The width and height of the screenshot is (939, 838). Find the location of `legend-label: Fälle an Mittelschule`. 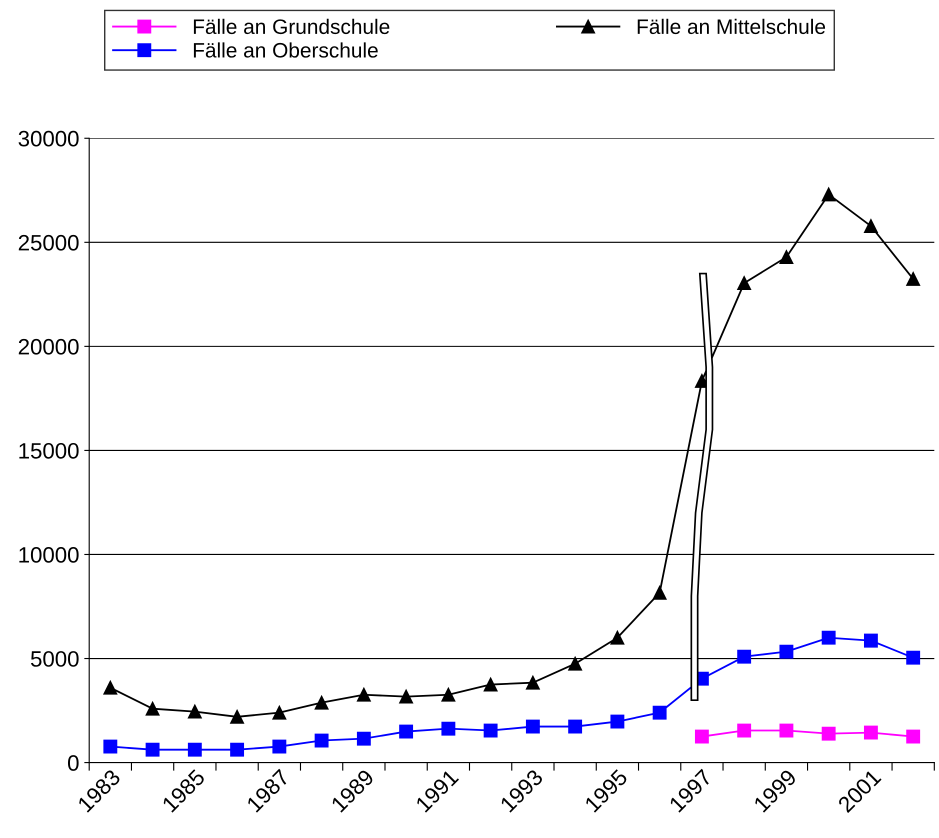

legend-label: Fälle an Mittelschule is located at coordinates (732, 26).